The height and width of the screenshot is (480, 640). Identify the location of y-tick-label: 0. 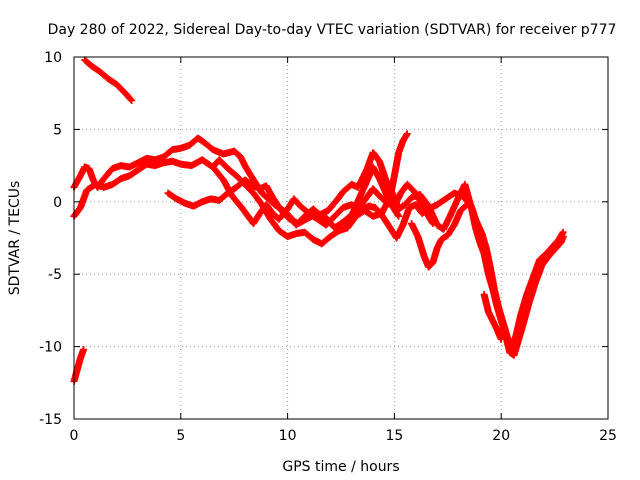
(57, 203).